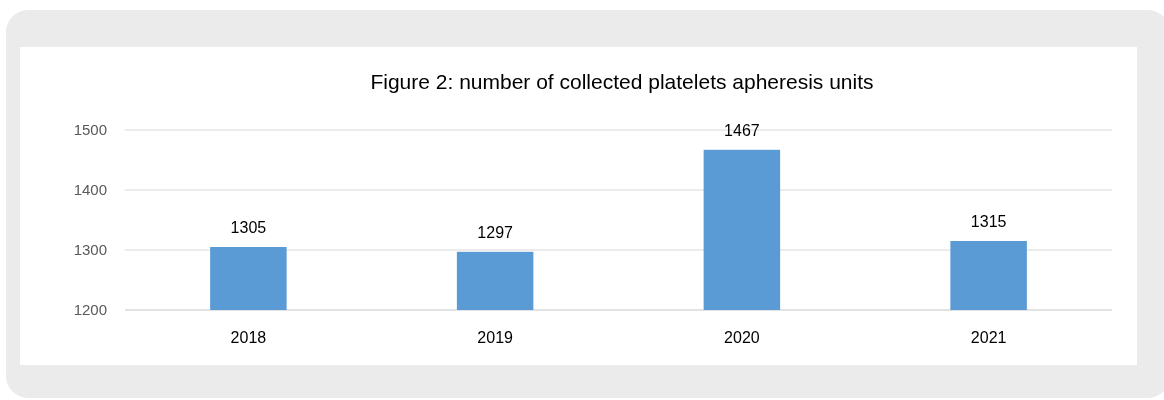 This screenshot has width=1164, height=400. I want to click on x-tick-label: 2021, so click(988, 337).